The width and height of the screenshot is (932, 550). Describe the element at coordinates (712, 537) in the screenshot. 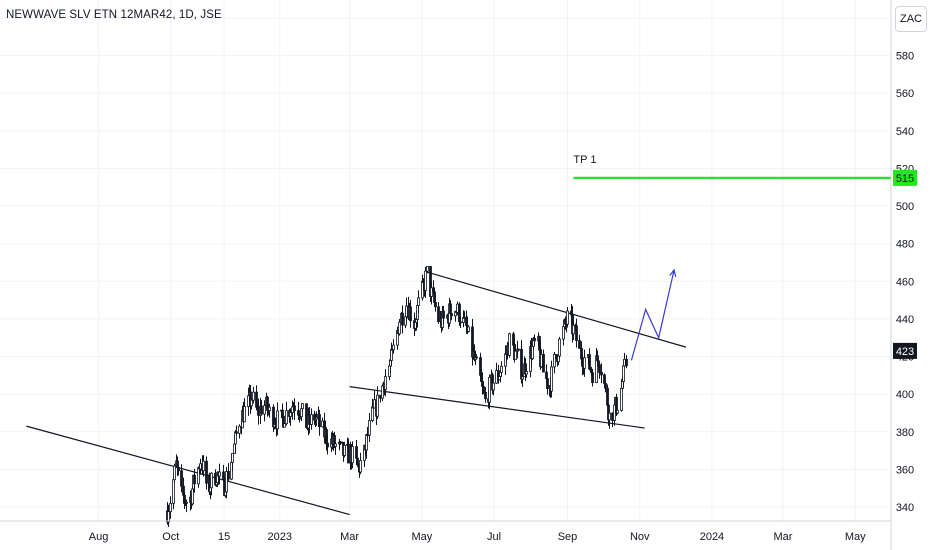

I see `time-tick-label: 2024` at that location.